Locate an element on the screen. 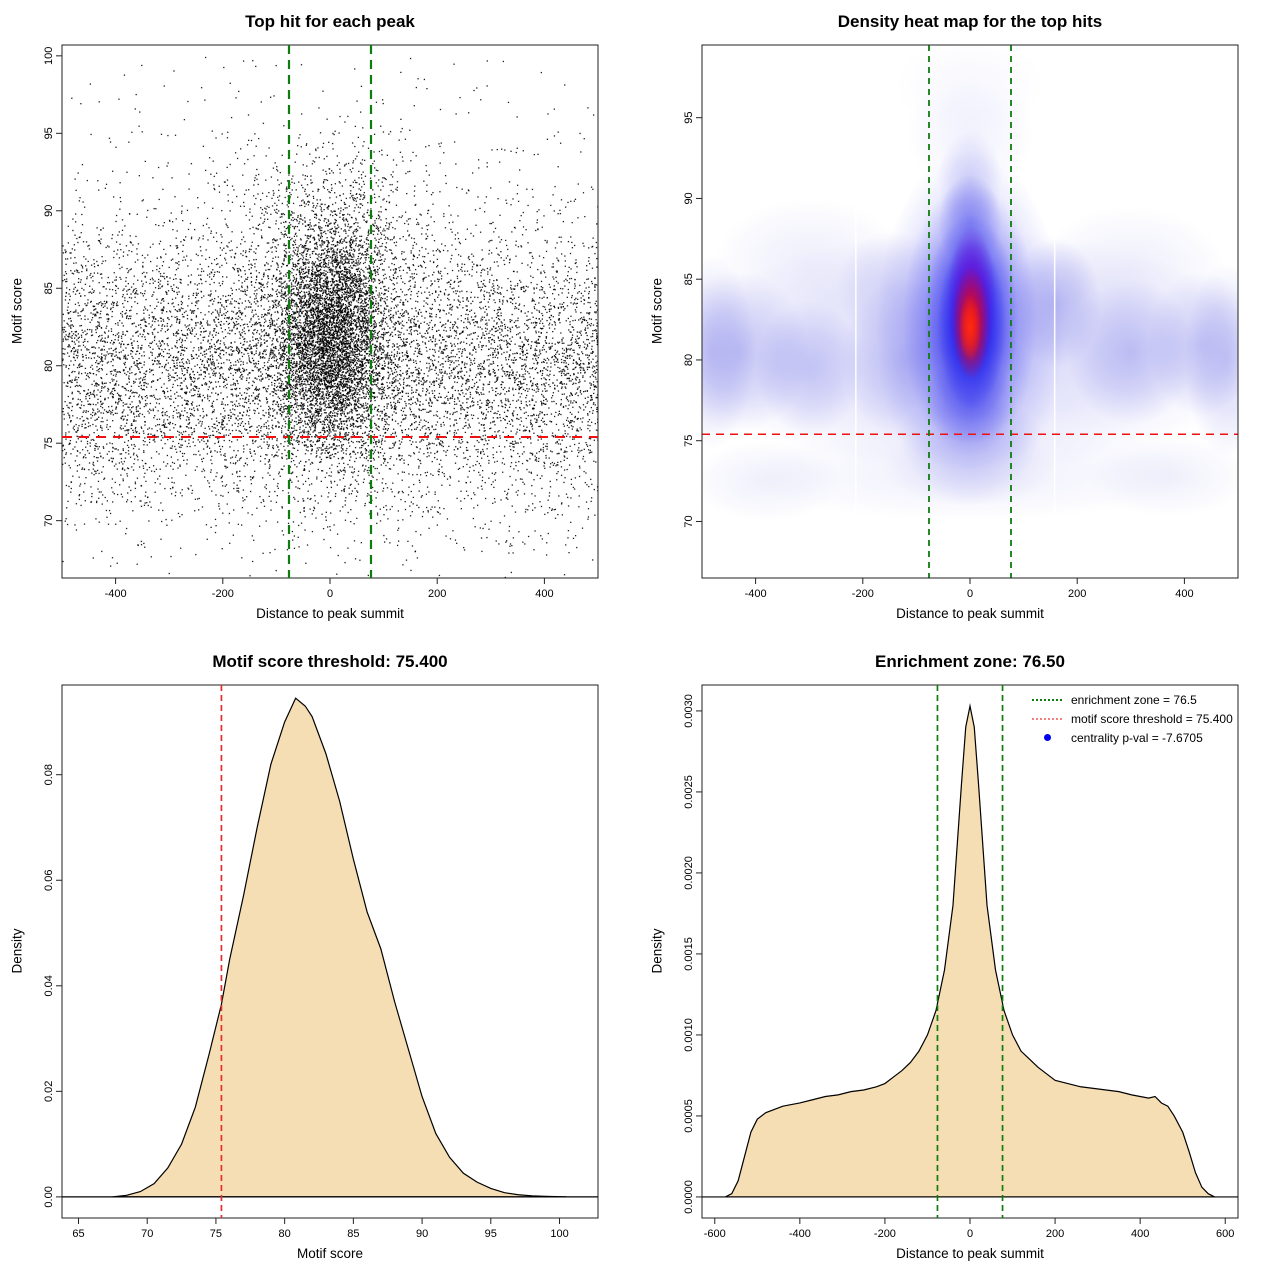  blue-dot-icon is located at coordinates (1047, 737).